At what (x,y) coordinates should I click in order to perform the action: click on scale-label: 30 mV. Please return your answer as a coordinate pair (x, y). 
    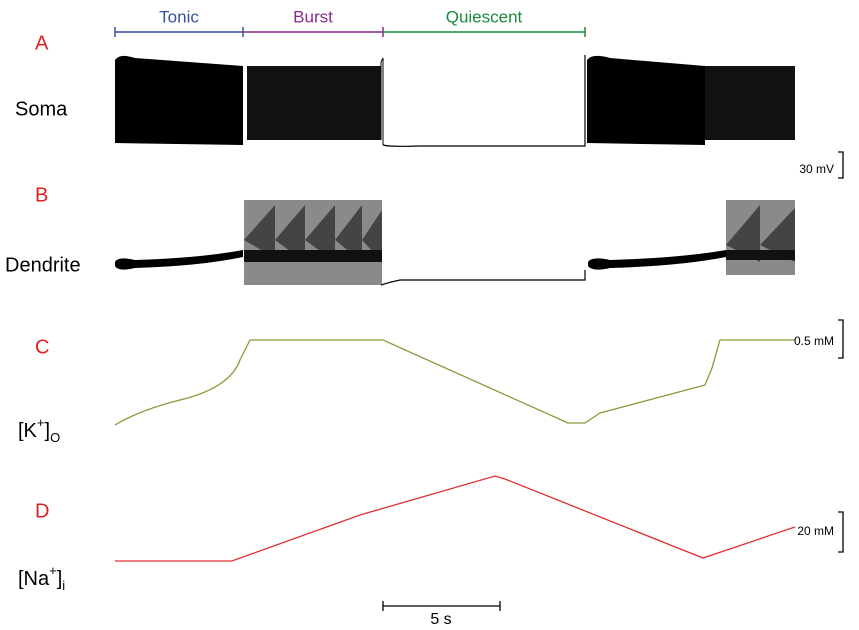
    Looking at the image, I should click on (816, 169).